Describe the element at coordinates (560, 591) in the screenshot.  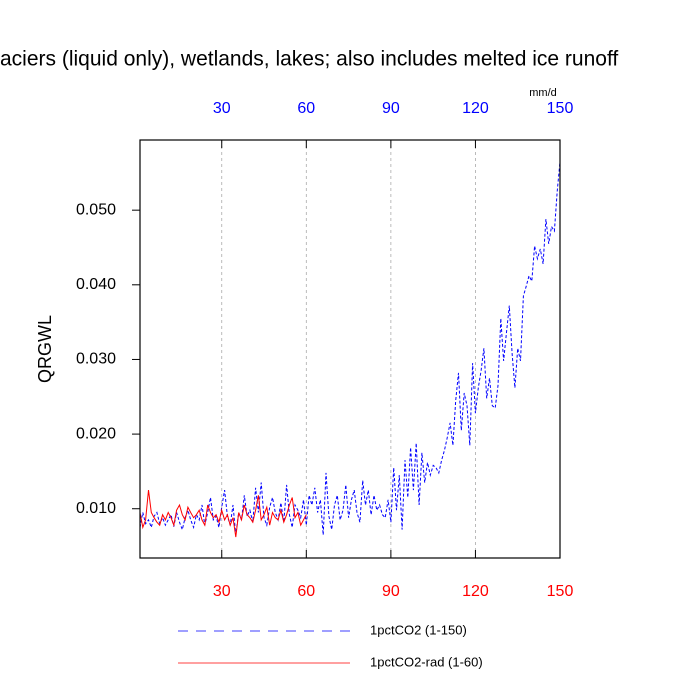
I see `x-tick-label: 150` at that location.